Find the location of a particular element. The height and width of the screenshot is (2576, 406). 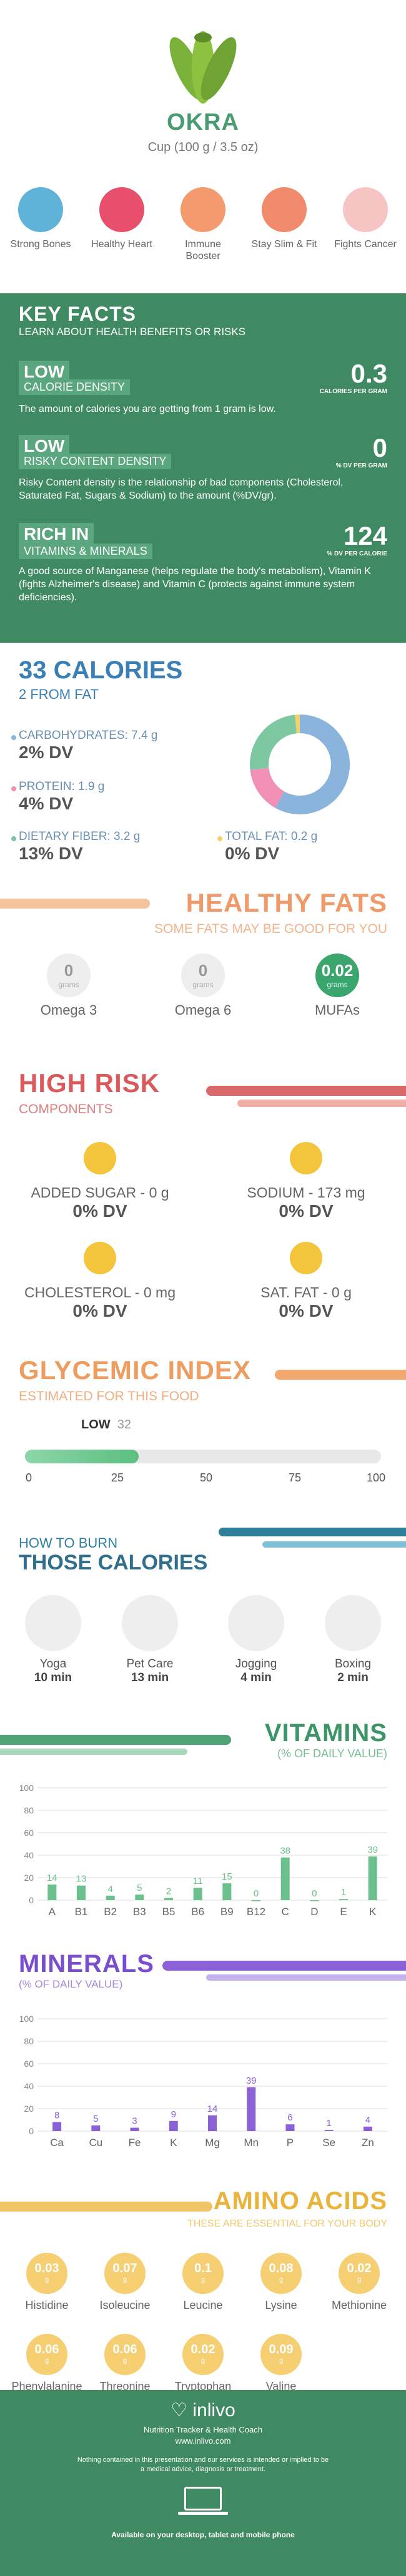

bar-value-label: 4 is located at coordinates (109, 1889).